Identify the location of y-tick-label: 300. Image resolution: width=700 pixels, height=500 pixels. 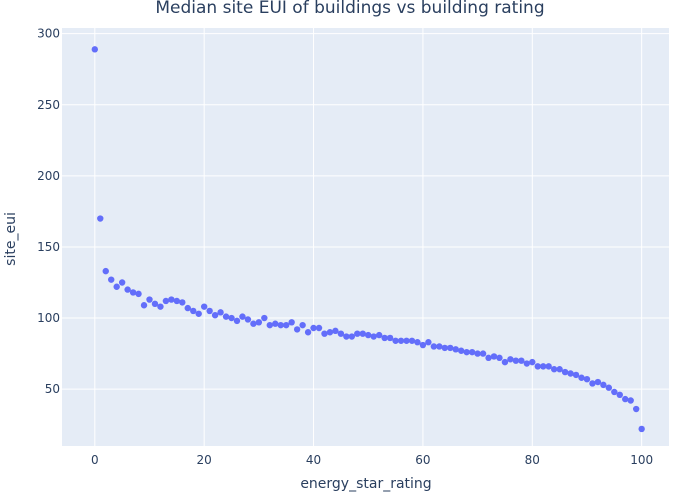
(48, 34).